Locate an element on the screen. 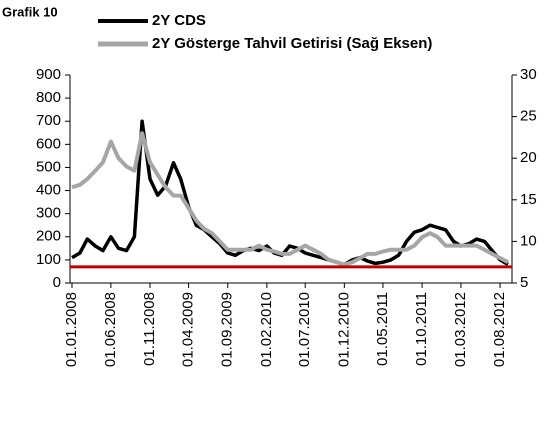 Image resolution: width=548 pixels, height=424 pixels. y2-tick-label: 20 is located at coordinates (528, 157).